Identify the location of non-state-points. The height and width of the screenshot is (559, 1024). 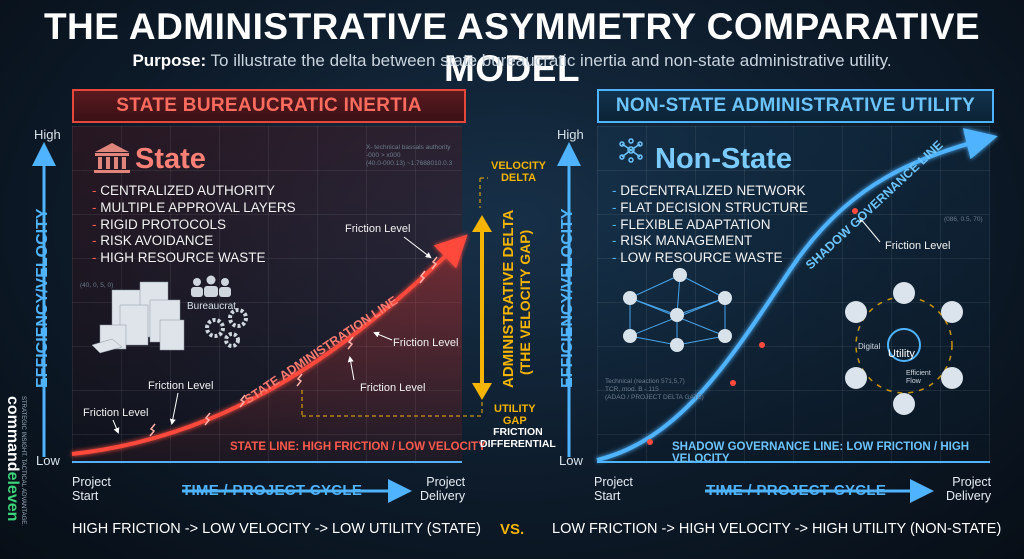
(752, 326).